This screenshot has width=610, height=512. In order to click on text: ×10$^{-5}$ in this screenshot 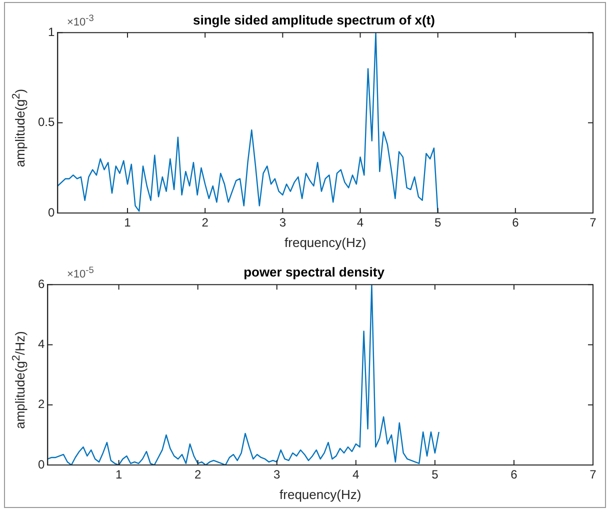, I will do `click(80, 273)`.